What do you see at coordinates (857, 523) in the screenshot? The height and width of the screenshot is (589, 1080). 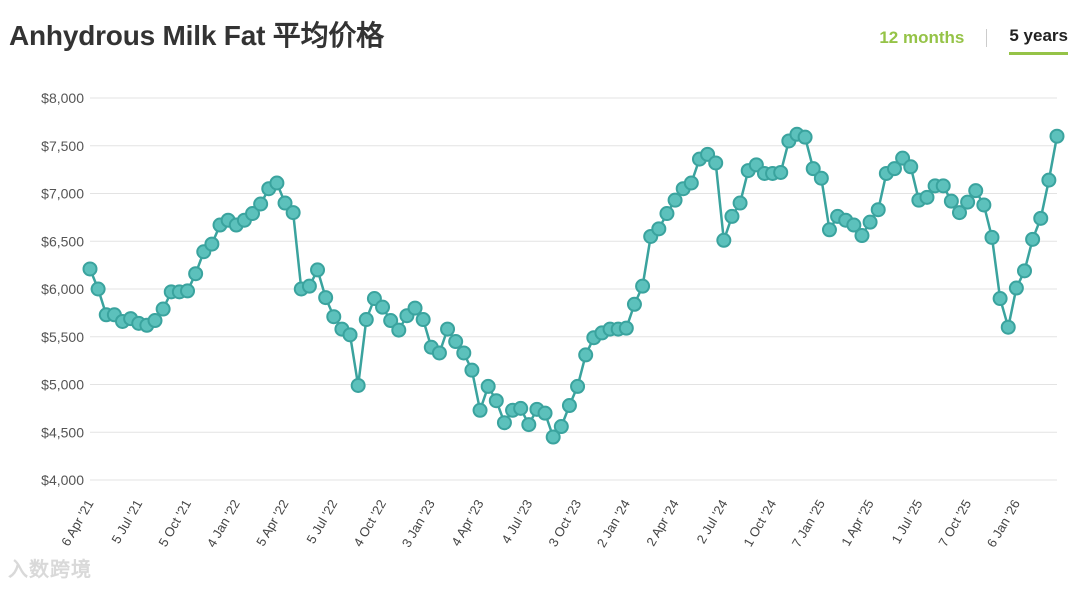 I see `x-tick-label: 1 Apr '25` at bounding box center [857, 523].